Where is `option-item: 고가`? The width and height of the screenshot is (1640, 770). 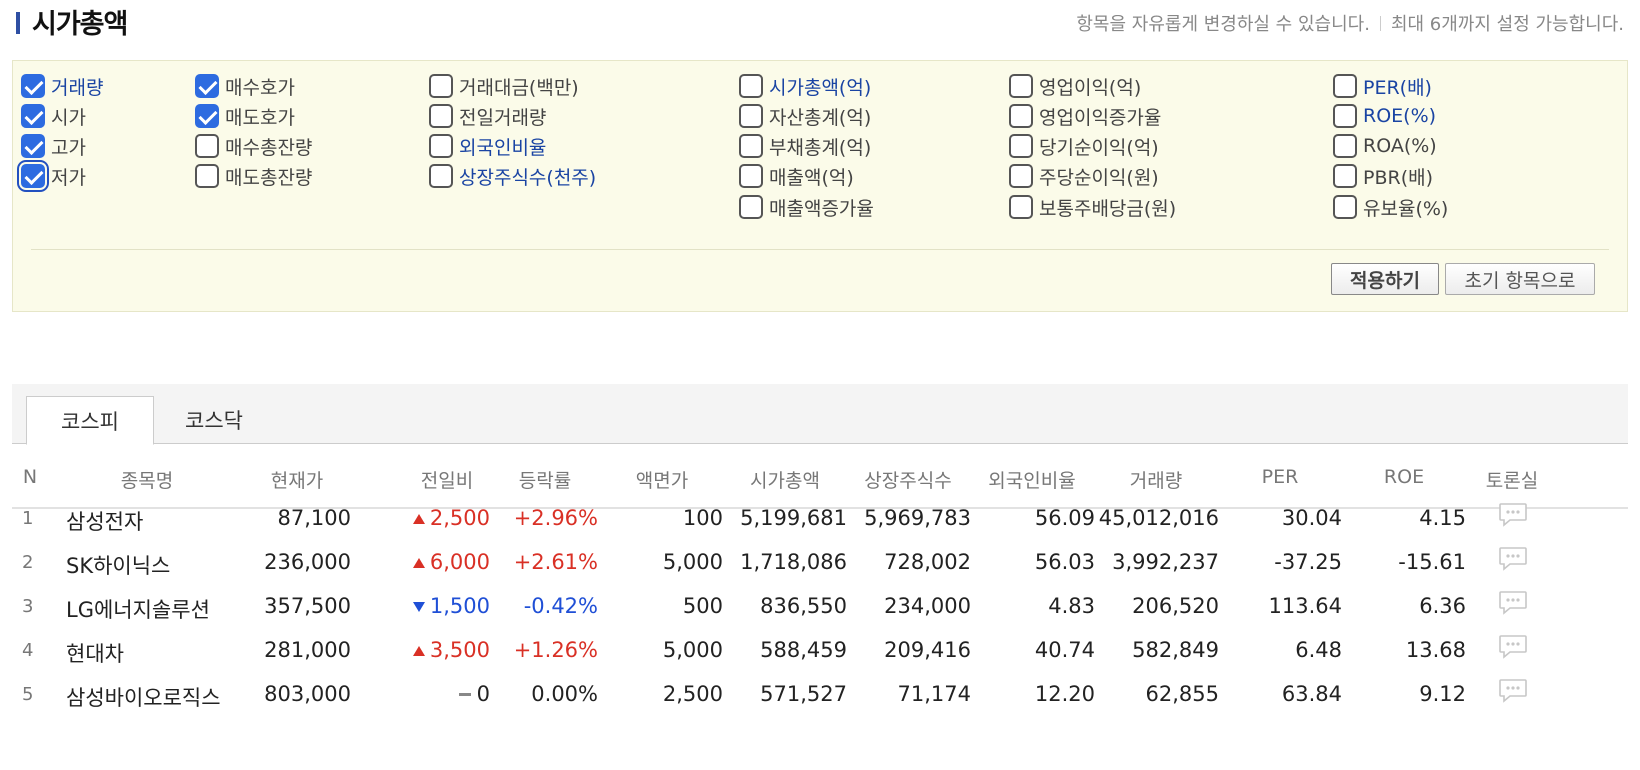 option-item: 고가 is located at coordinates (53, 146).